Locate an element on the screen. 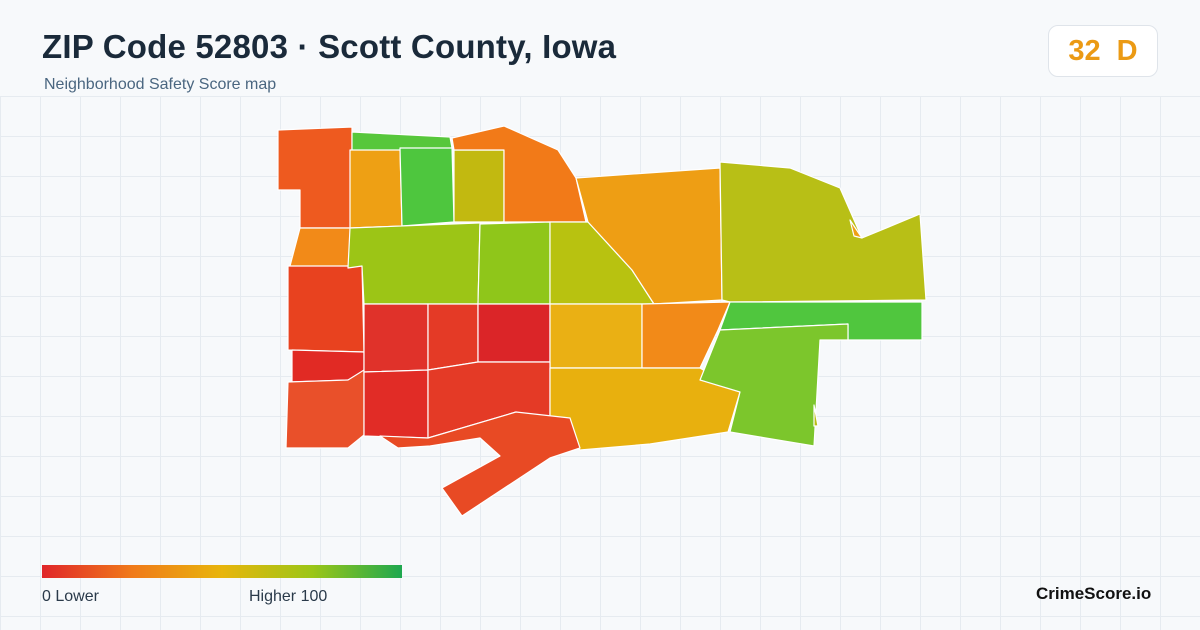 This screenshot has width=1200, height=630. brand-logo-text: CrimeScore.io is located at coordinates (1094, 593).